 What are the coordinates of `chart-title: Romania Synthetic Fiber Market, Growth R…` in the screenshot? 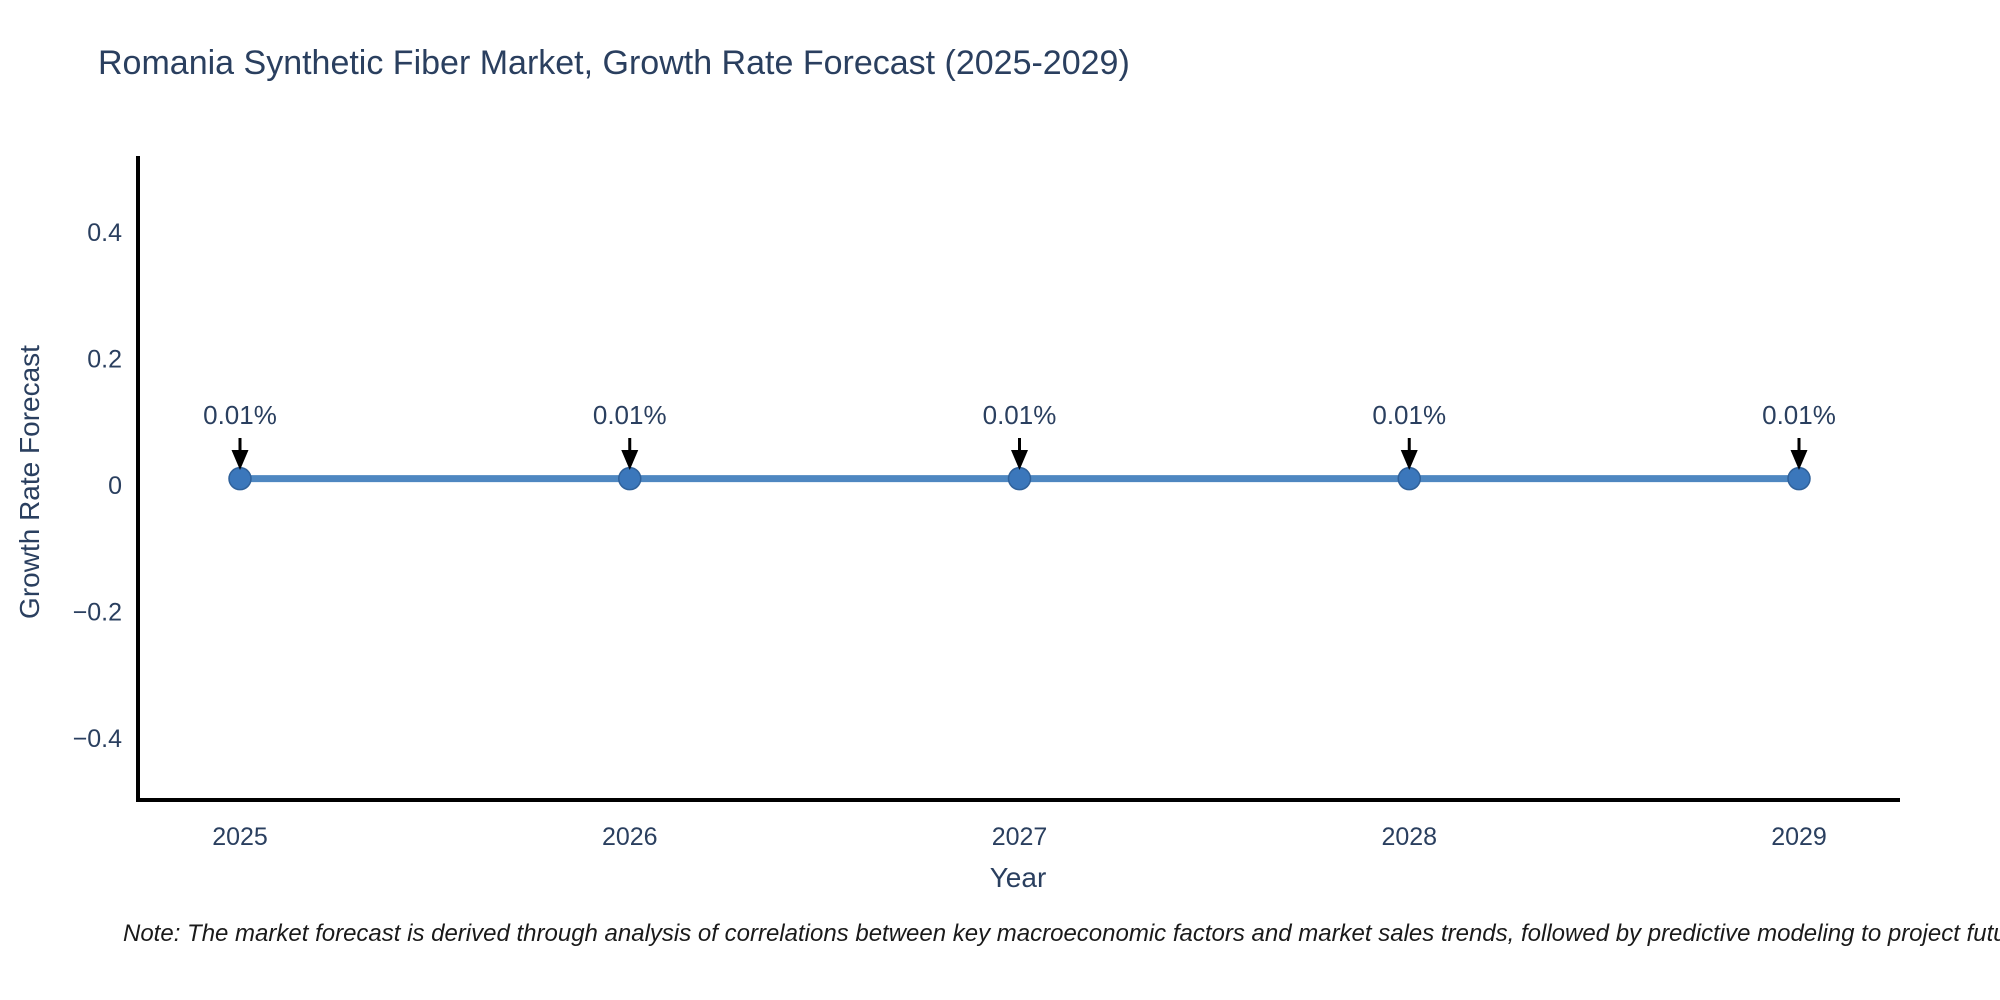 It's located at (614, 63).